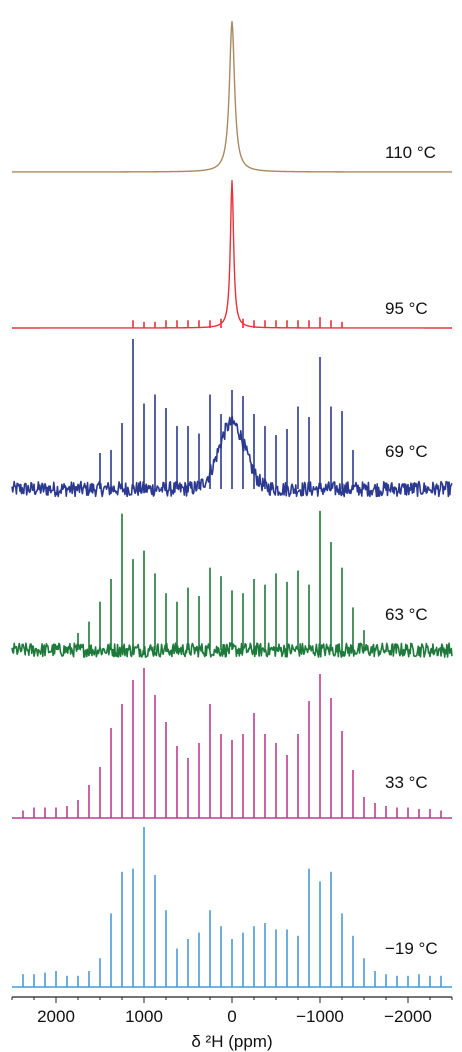  I want to click on spectrum-temperature-label: 110 °C, so click(410, 152).